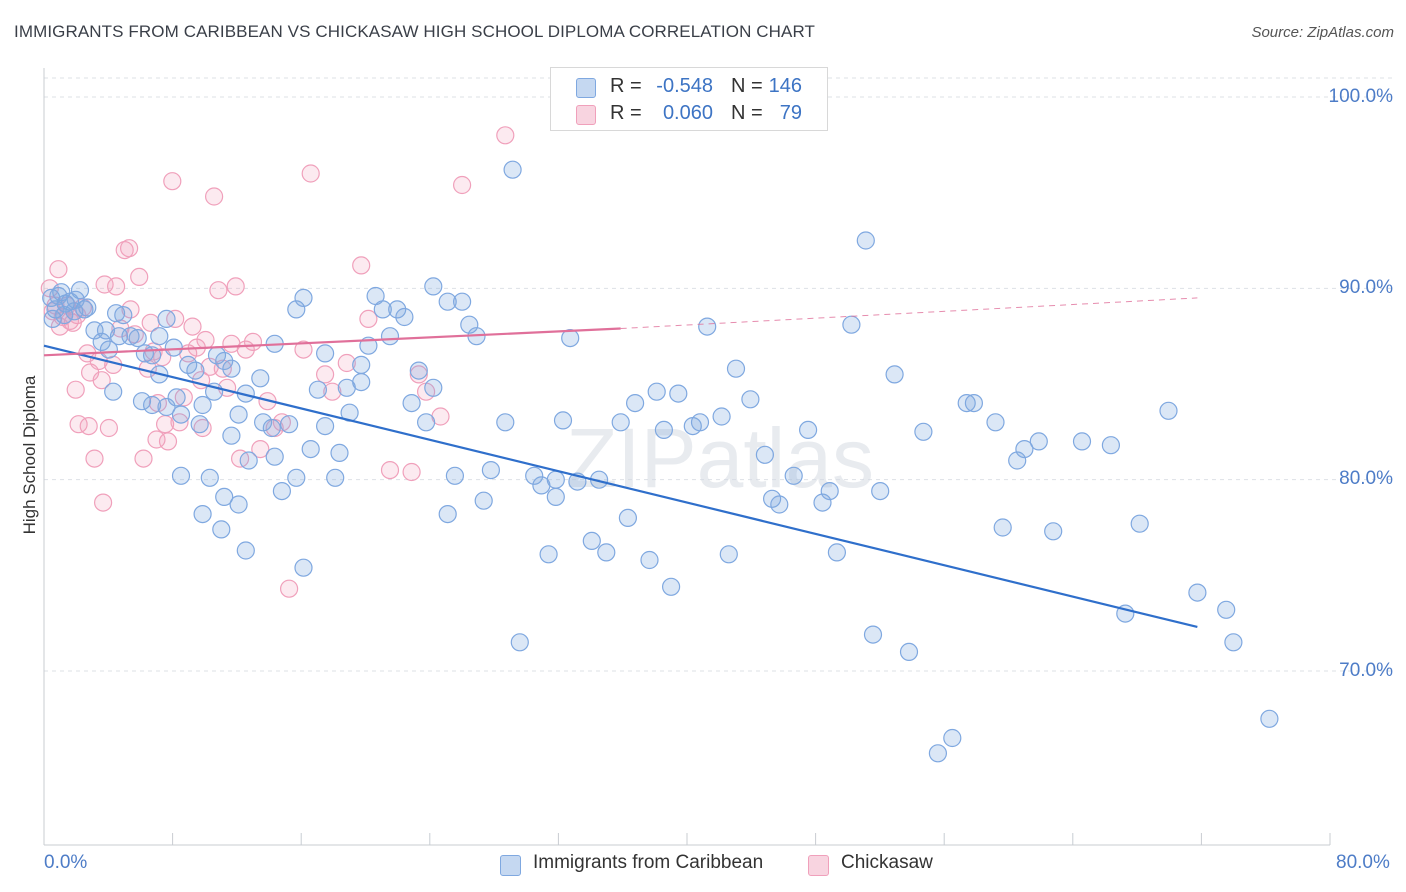 The image size is (1406, 892). What do you see at coordinates (1366, 670) in the screenshot?
I see `y-tick-label-70: 70.0%` at bounding box center [1366, 670].